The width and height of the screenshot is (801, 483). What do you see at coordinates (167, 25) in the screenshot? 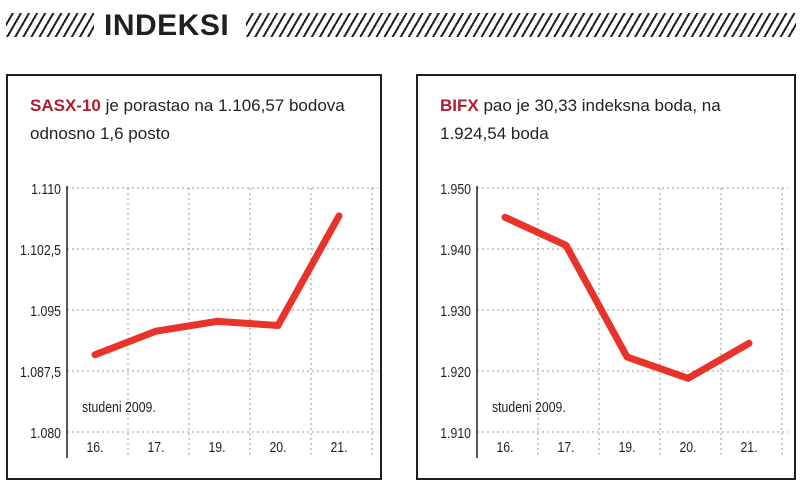
I see `section-title: INDEKSI` at bounding box center [167, 25].